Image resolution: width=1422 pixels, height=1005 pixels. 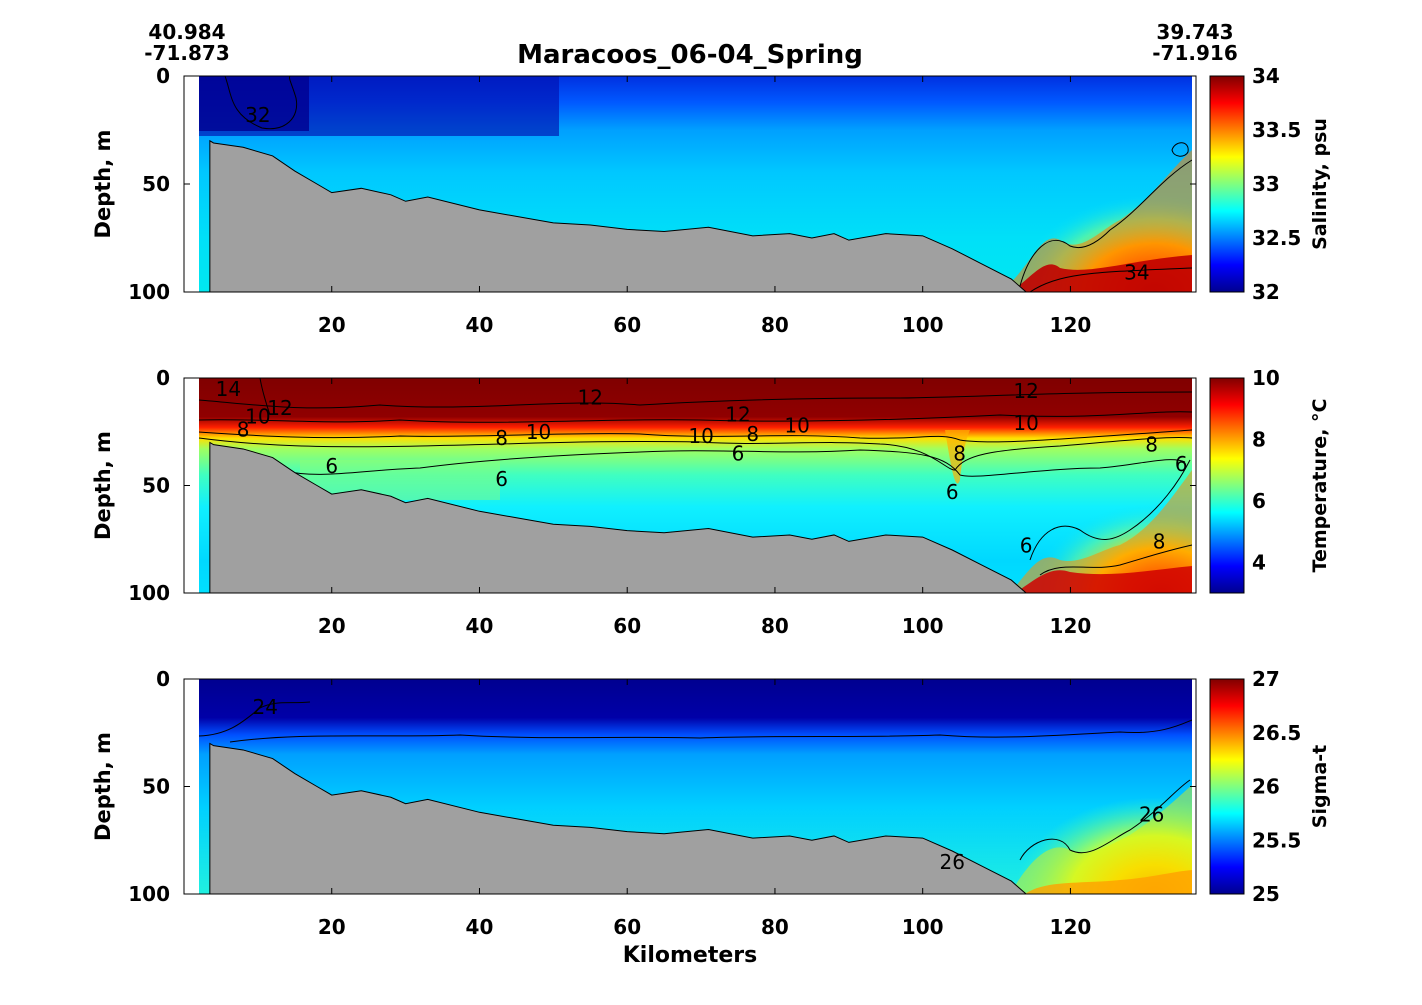 What do you see at coordinates (103, 786) in the screenshot?
I see `sigma_t-y-axis-label: Depth, m` at bounding box center [103, 786].